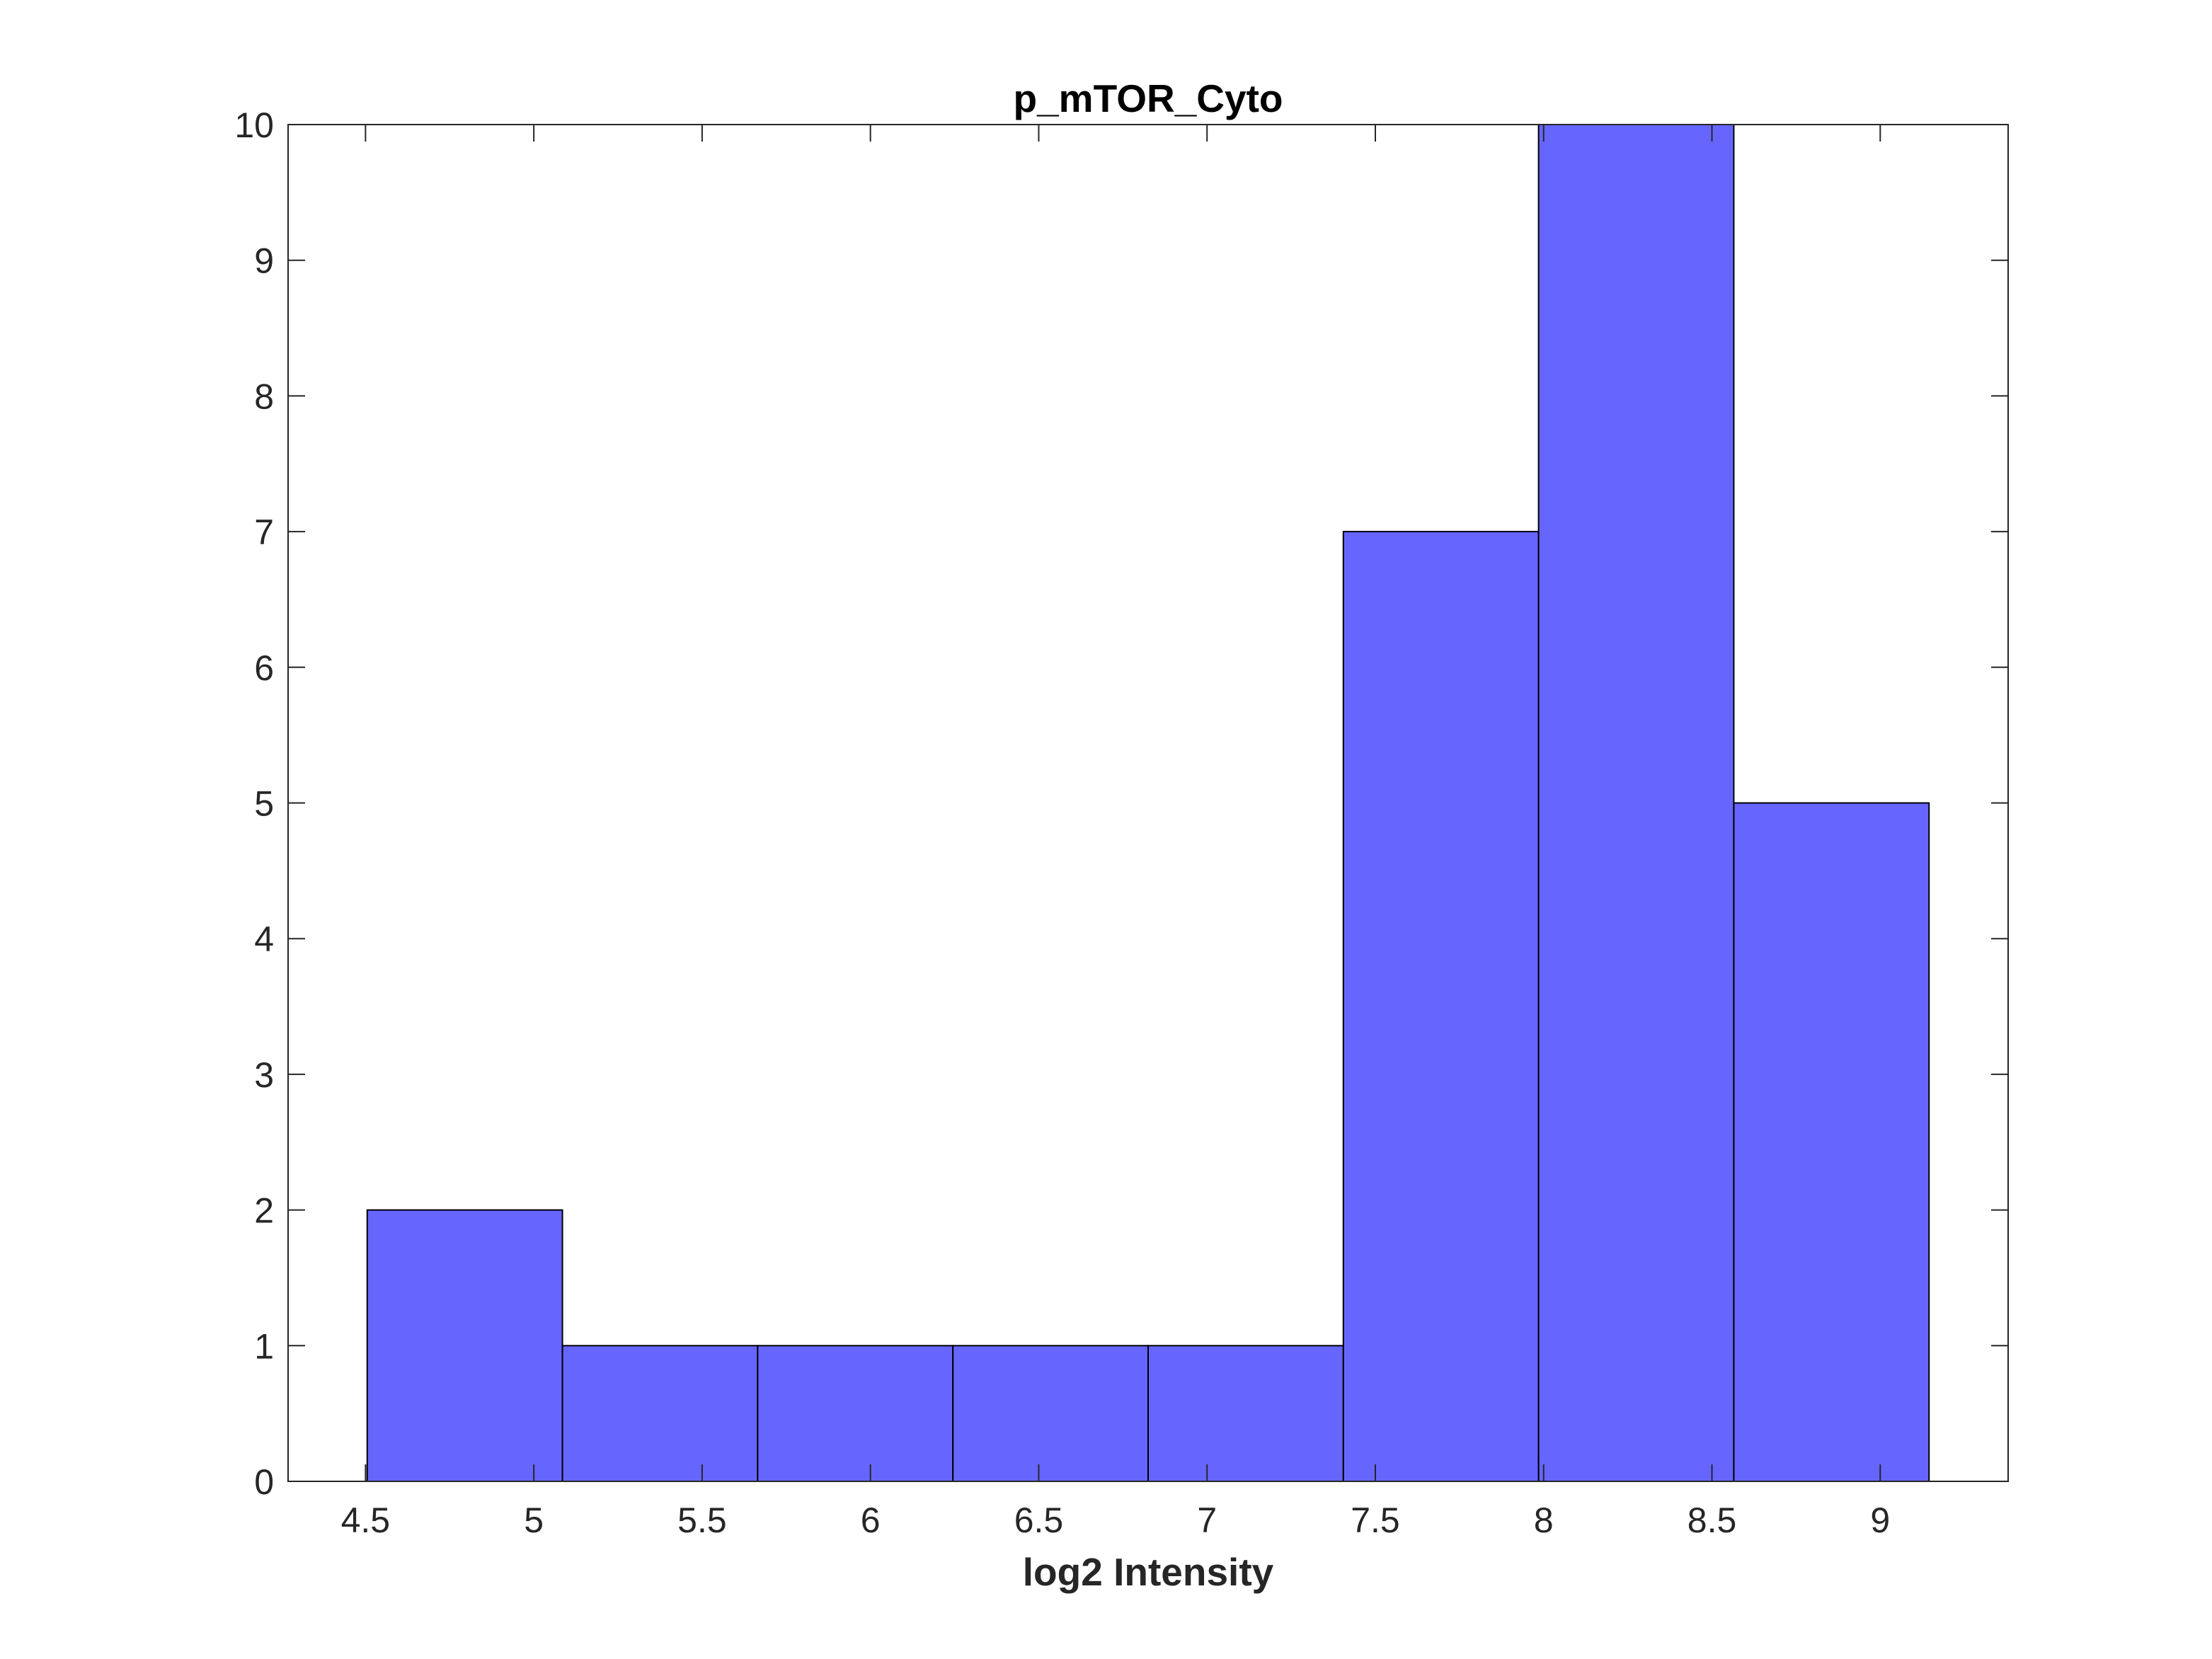 This screenshot has width=2212, height=1659. Describe the element at coordinates (1880, 1520) in the screenshot. I see `x-tick-label: 9` at that location.